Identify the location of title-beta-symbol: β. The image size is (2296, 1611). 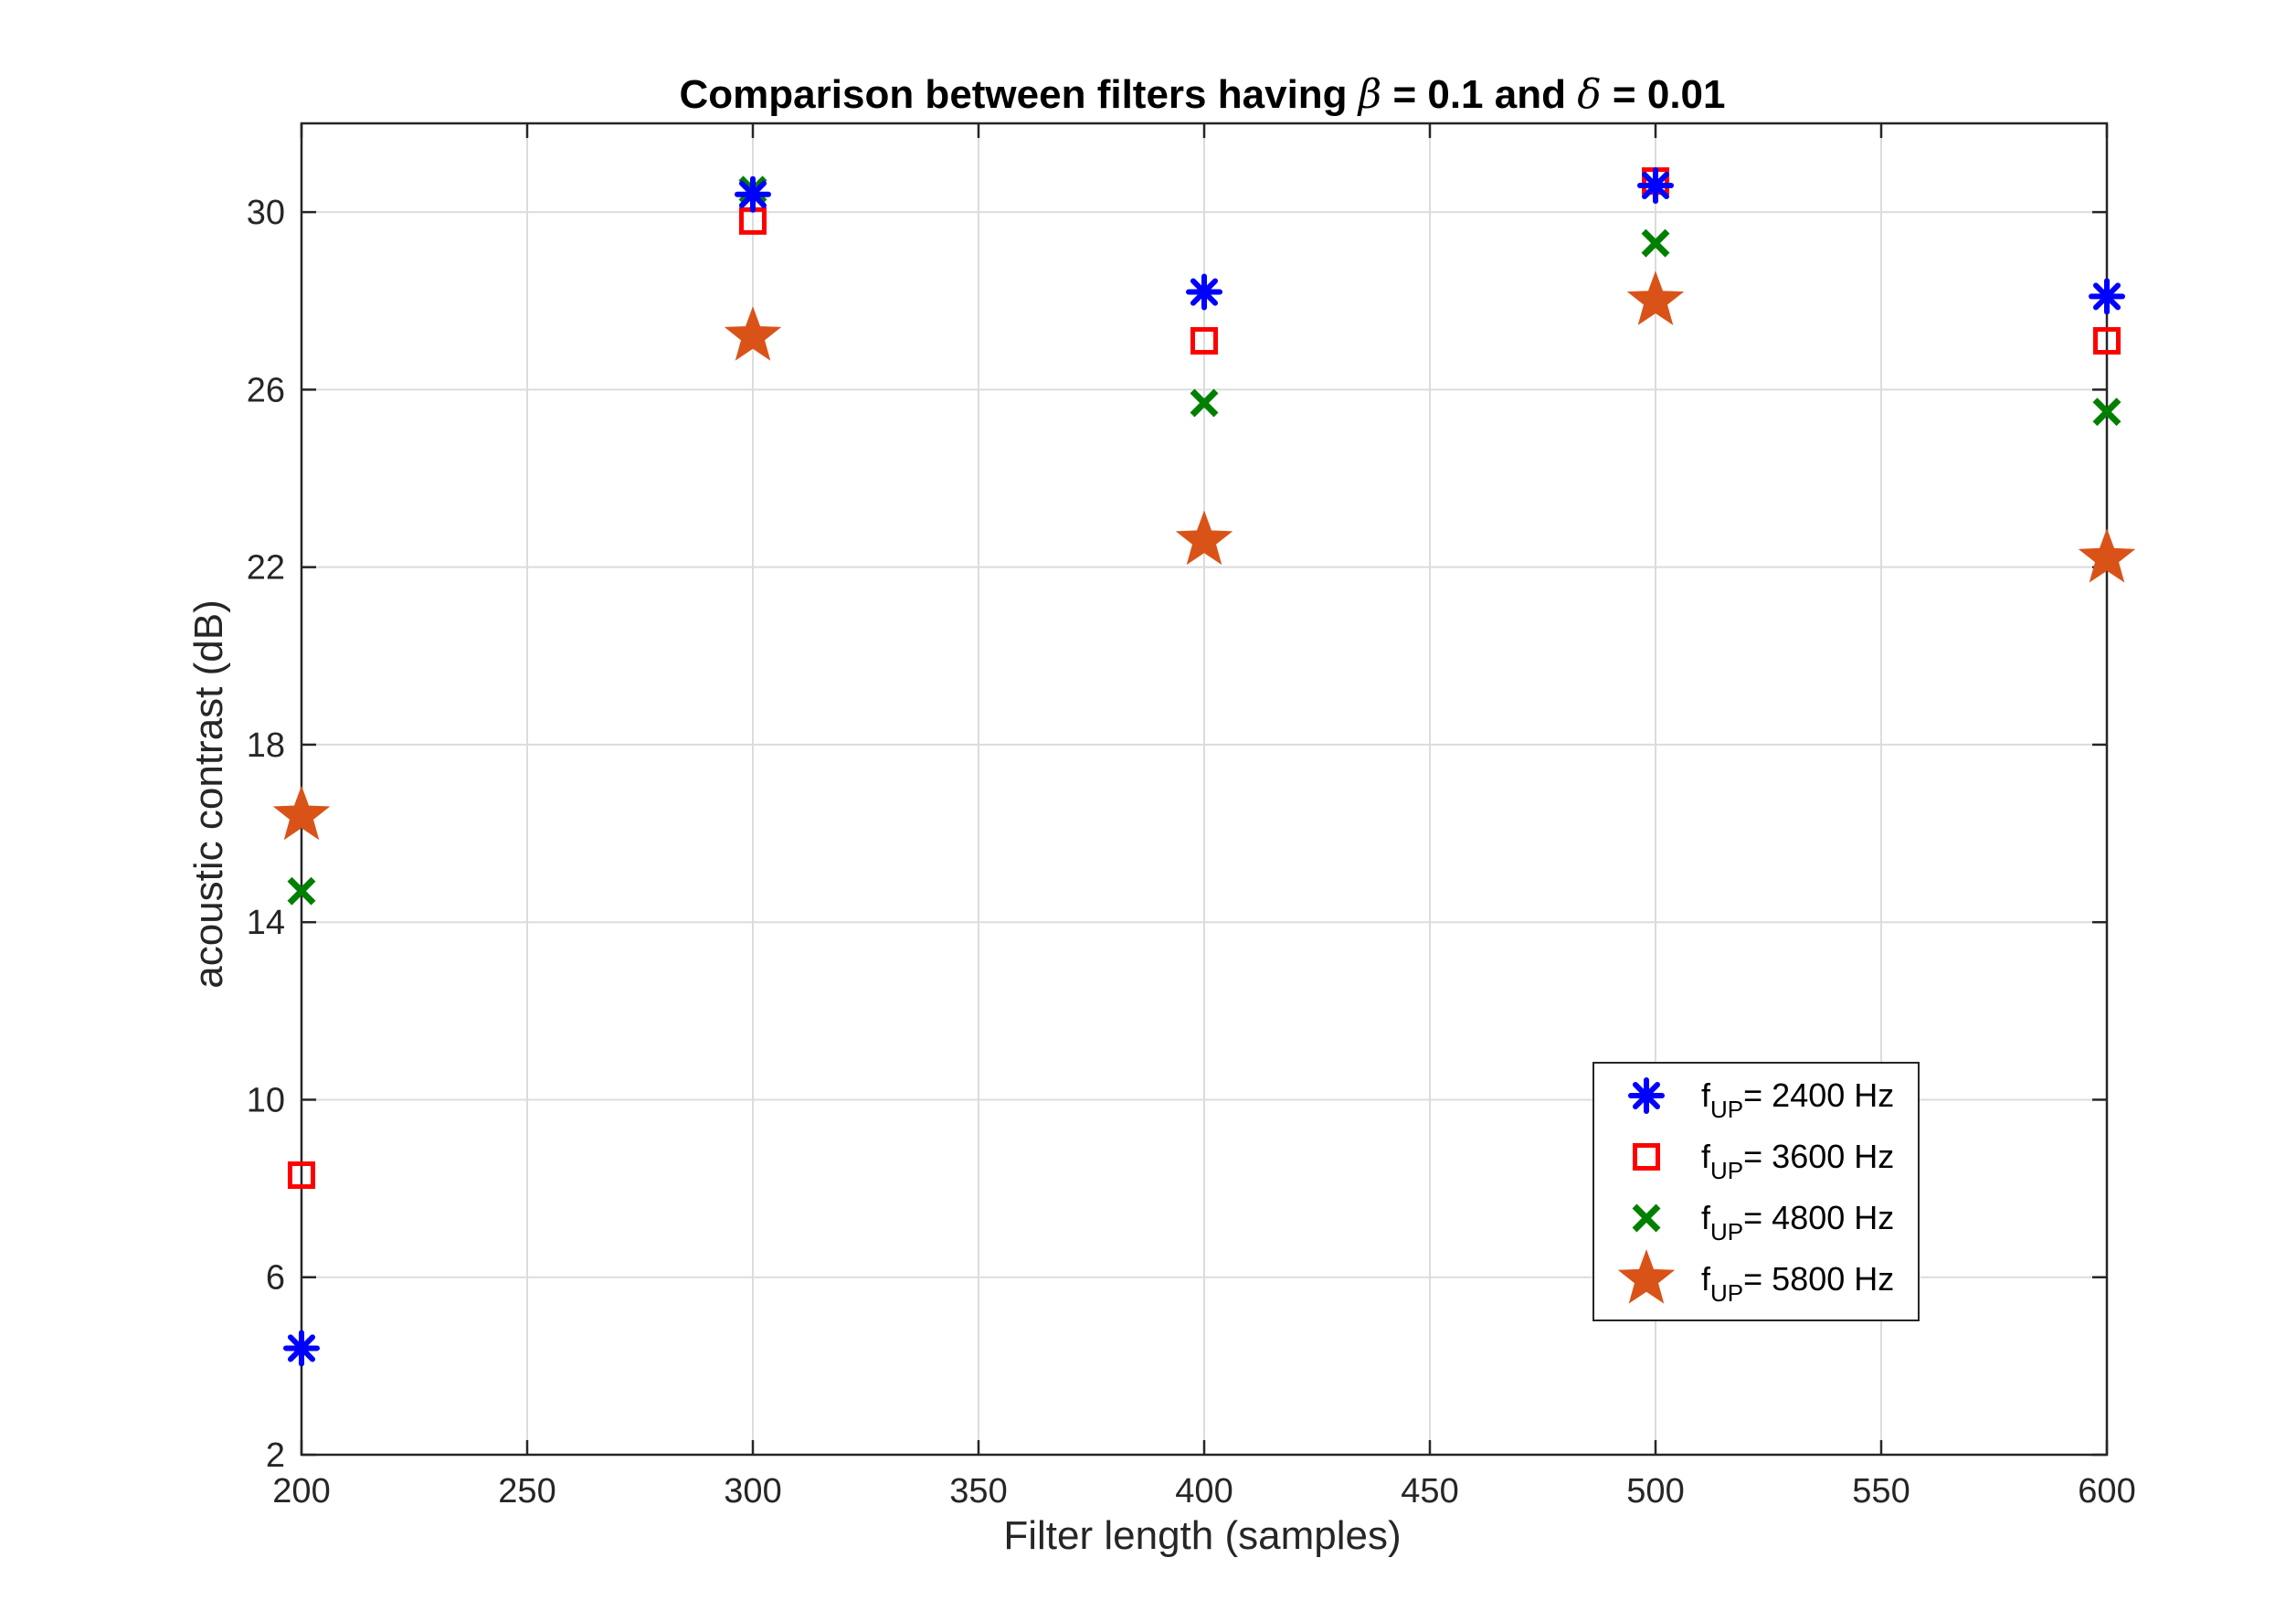
(1369, 94).